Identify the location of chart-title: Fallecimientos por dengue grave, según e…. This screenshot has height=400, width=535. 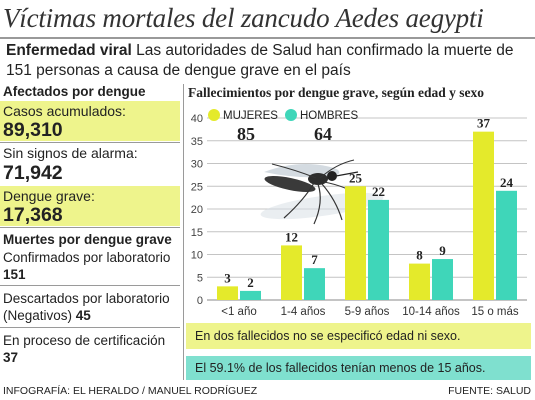
(336, 92).